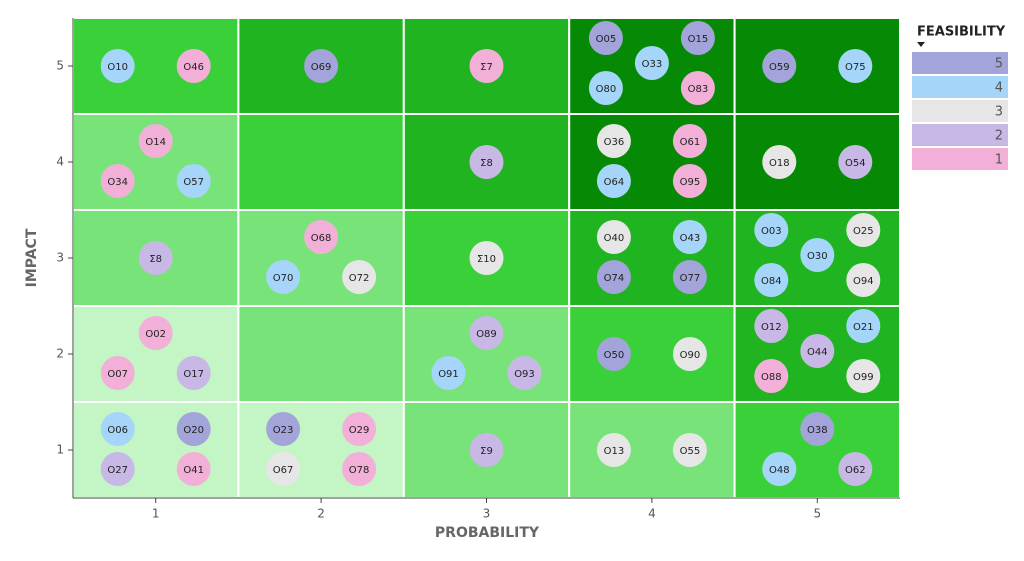 Image resolution: width=1024 pixels, height=561 pixels. Describe the element at coordinates (863, 231) in the screenshot. I see `risk-label: O25` at that location.